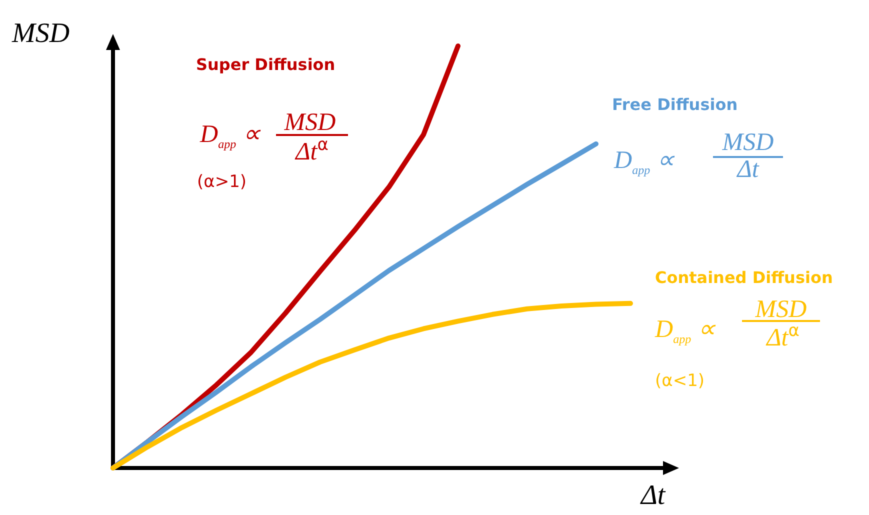 The height and width of the screenshot is (515, 869). What do you see at coordinates (744, 277) in the screenshot?
I see `series-label: Contained Diffusion` at bounding box center [744, 277].